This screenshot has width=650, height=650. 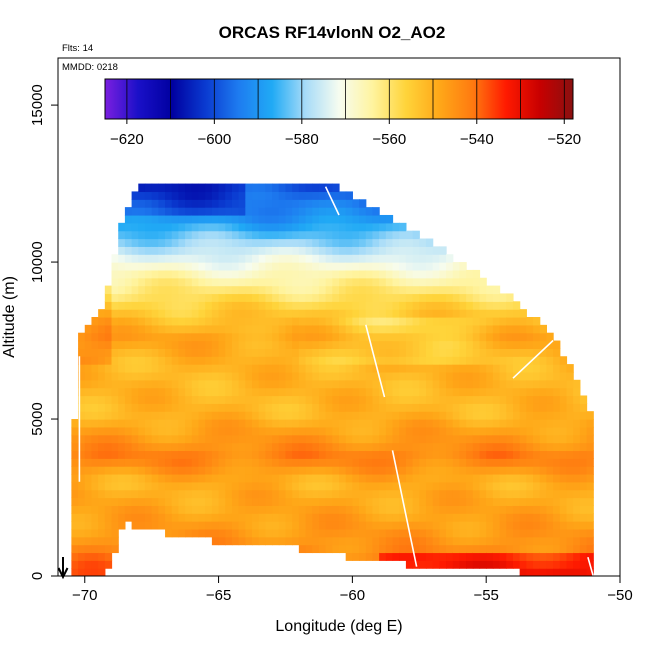 What do you see at coordinates (302, 139) in the screenshot?
I see `colorbar-tick-label: −580` at bounding box center [302, 139].